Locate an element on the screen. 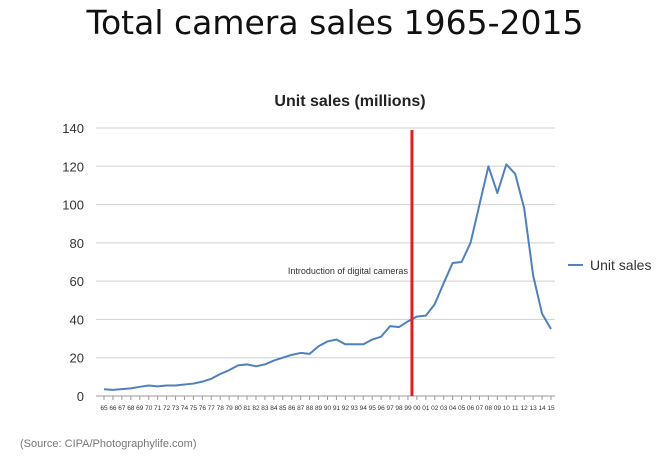 The image size is (670, 459). x-tick-label: 78 is located at coordinates (221, 408).